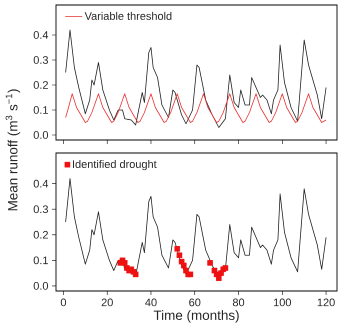 This screenshot has width=339, height=336. I want to click on x-tick-label: 80, so click(238, 302).